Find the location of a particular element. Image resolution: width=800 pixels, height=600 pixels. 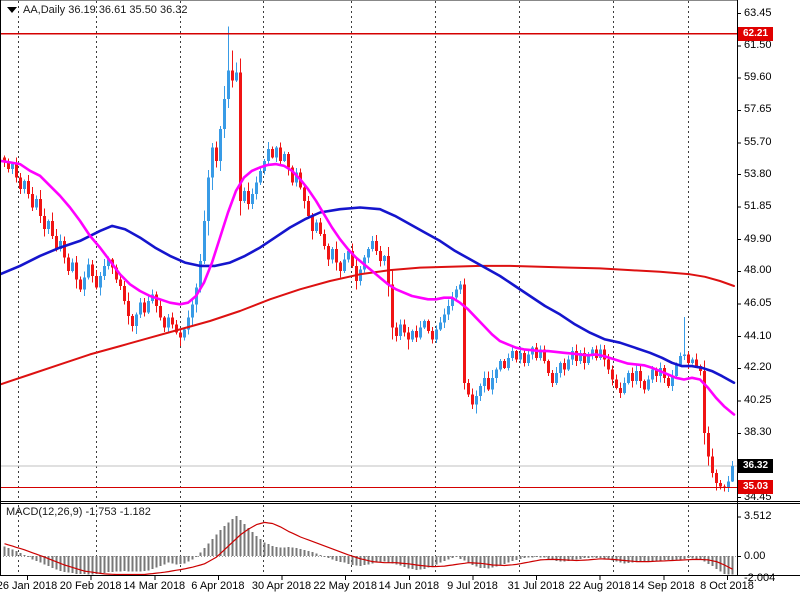

date-axis-label: 14 Sep 2018 is located at coordinates (663, 586).